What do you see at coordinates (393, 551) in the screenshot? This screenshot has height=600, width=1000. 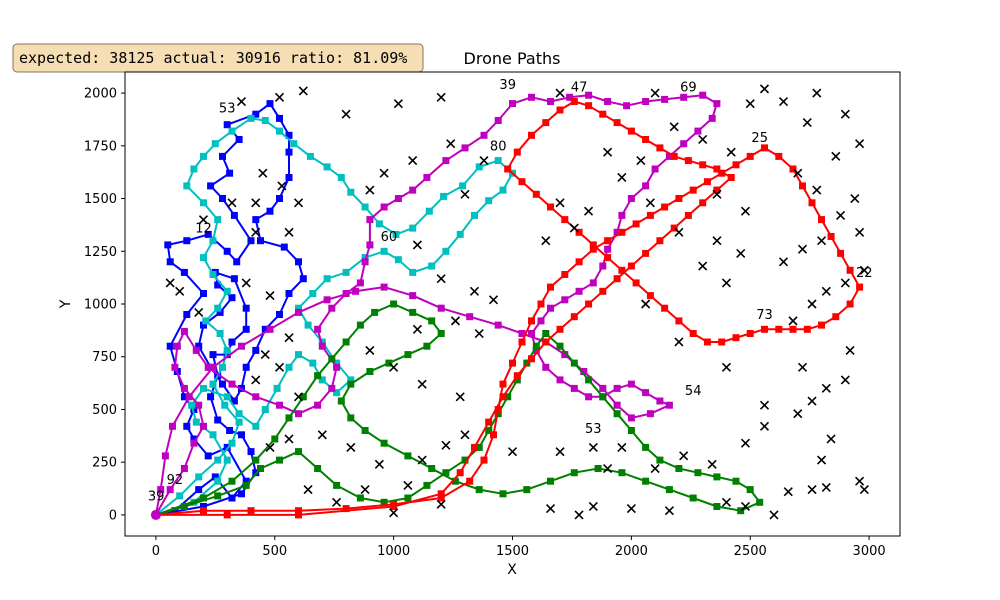 I see `x-tick-label: 1000` at bounding box center [393, 551].